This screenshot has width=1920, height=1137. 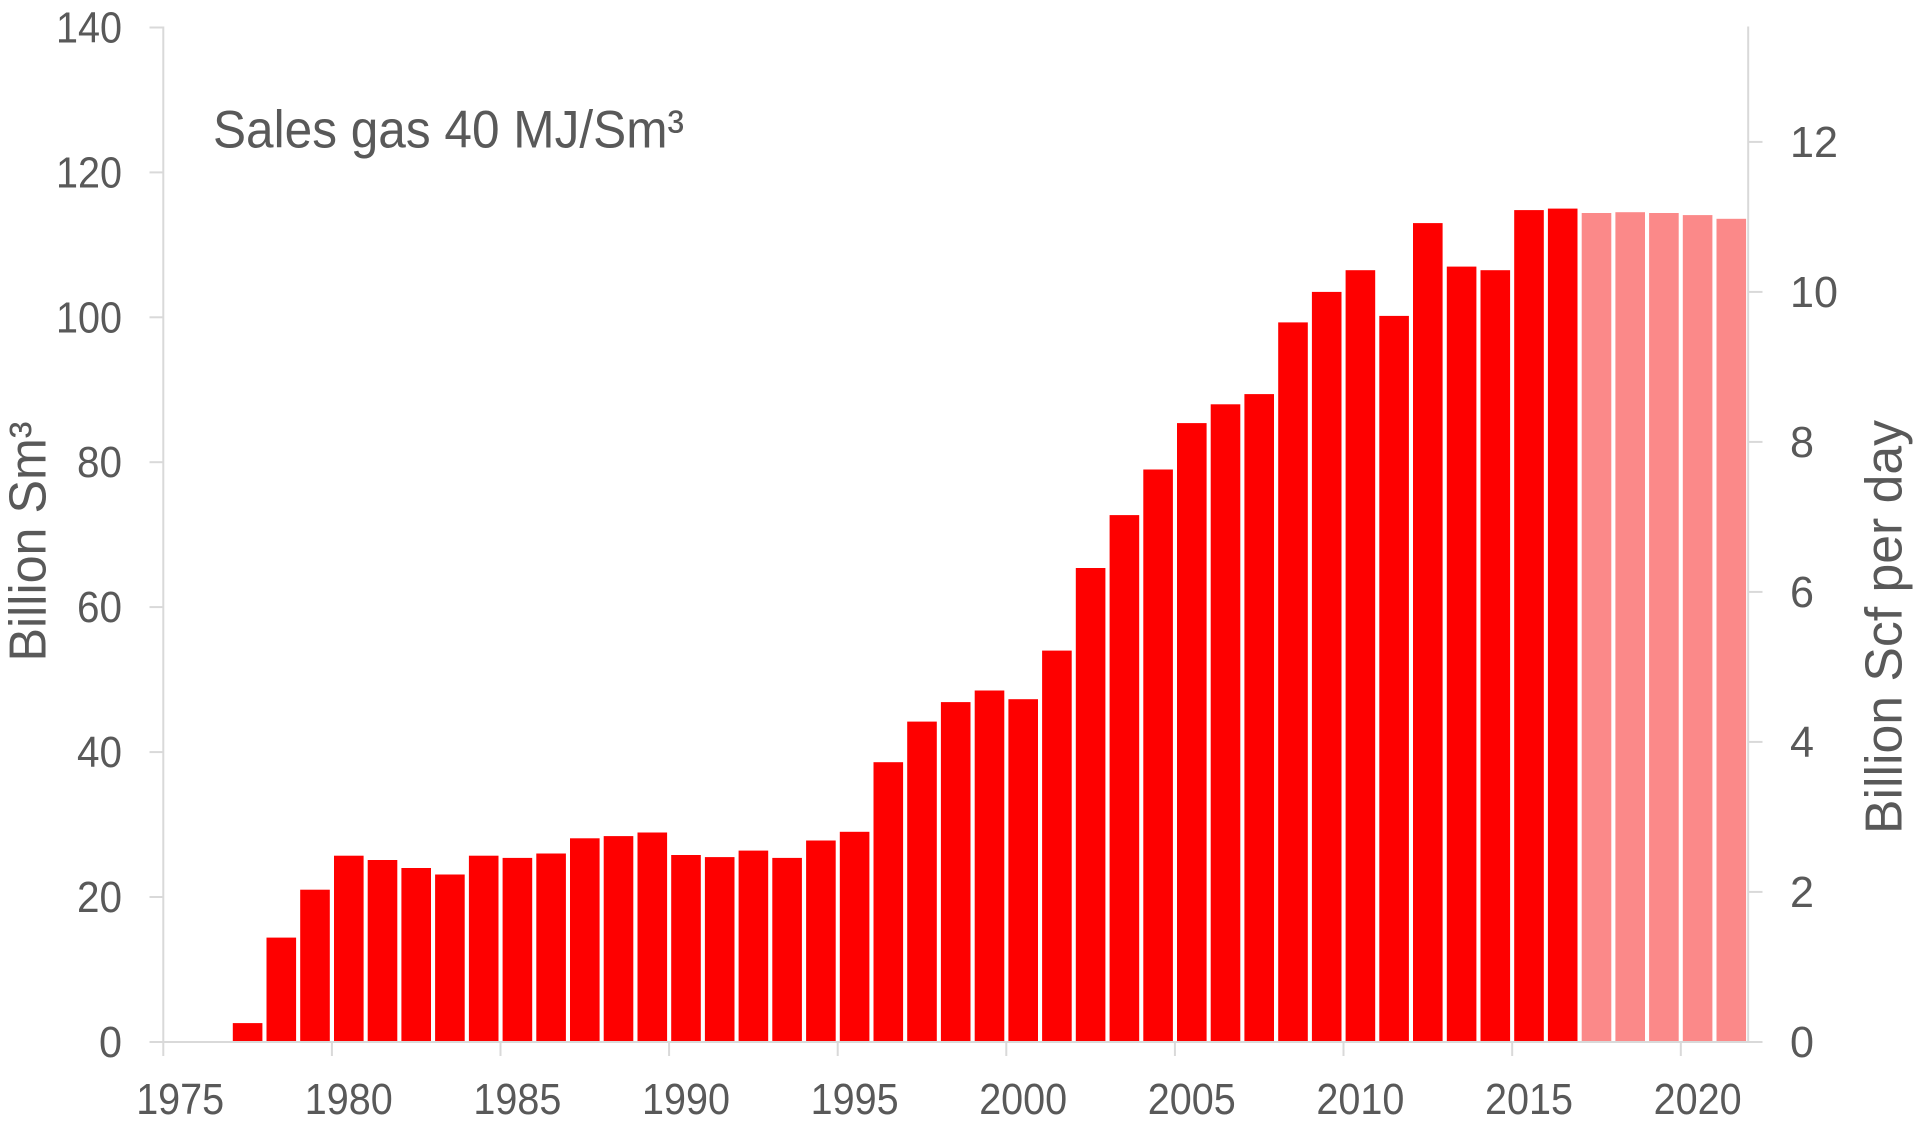 I want to click on svg-text: 2015, so click(x=1529, y=1100).